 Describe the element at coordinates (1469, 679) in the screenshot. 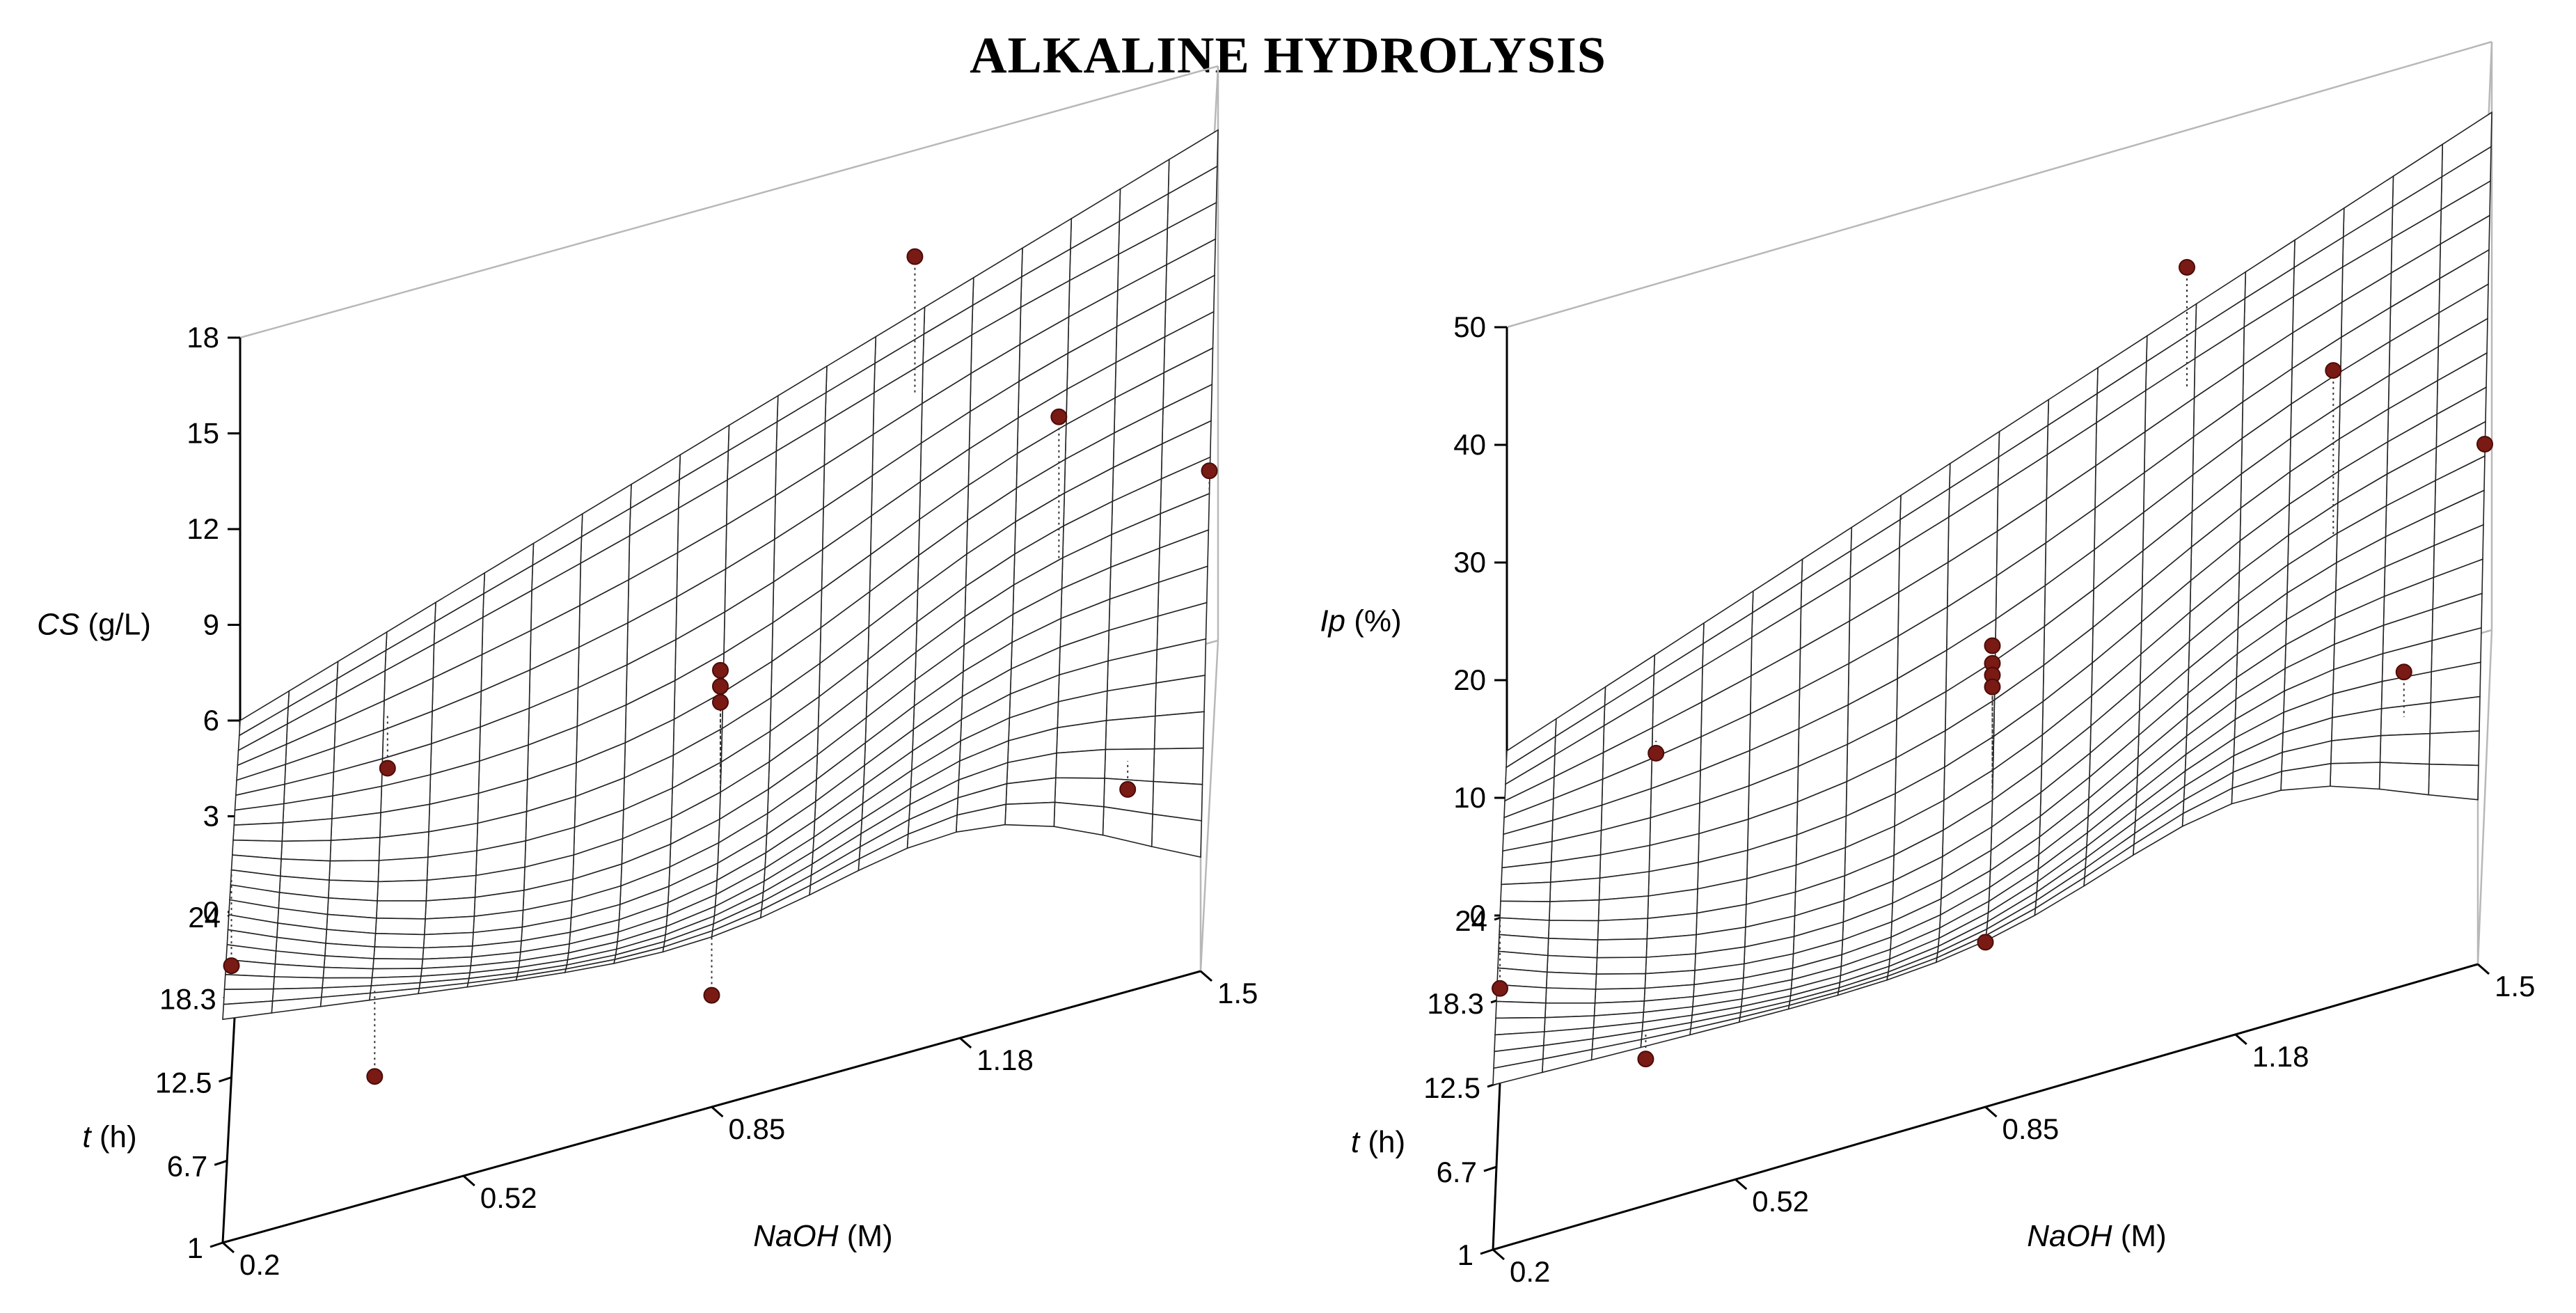

I see `z-tick-label: 20` at that location.